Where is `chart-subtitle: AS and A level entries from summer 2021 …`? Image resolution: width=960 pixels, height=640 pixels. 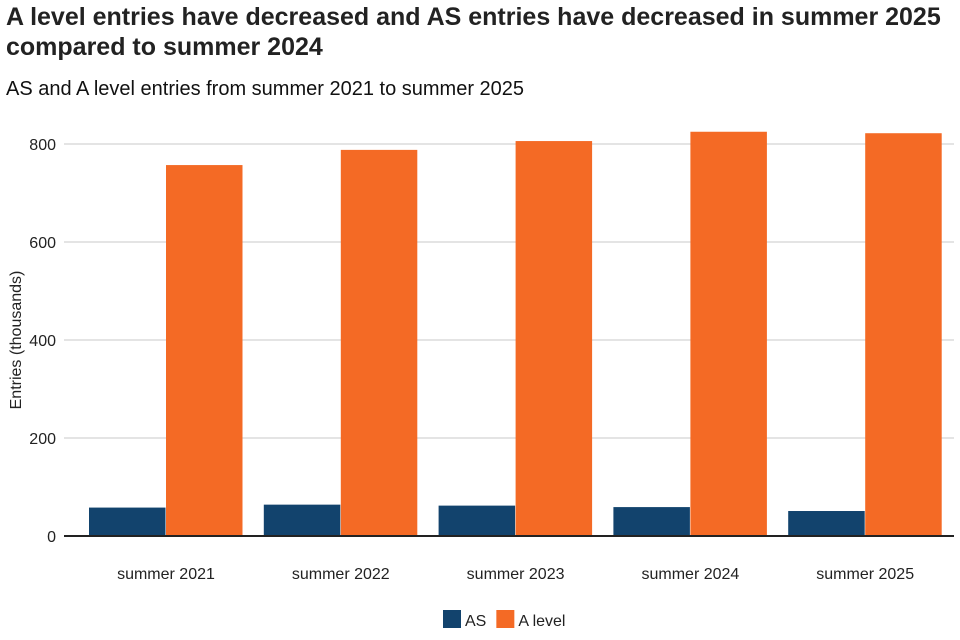
chart-subtitle: AS and A level entries from summer 2021 … is located at coordinates (265, 89).